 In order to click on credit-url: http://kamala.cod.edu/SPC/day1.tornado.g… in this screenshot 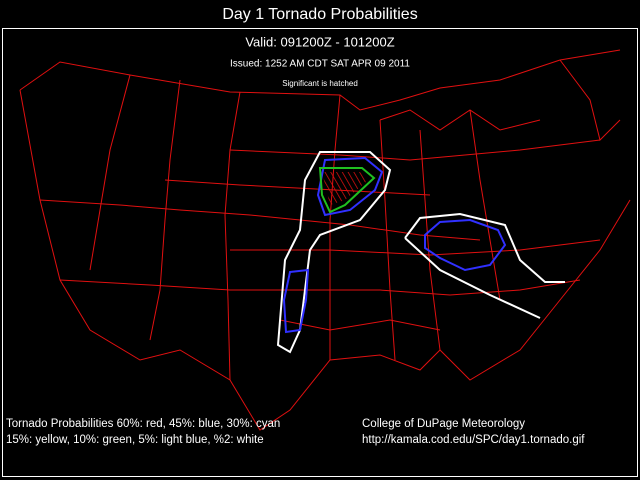, I will do `click(473, 440)`.